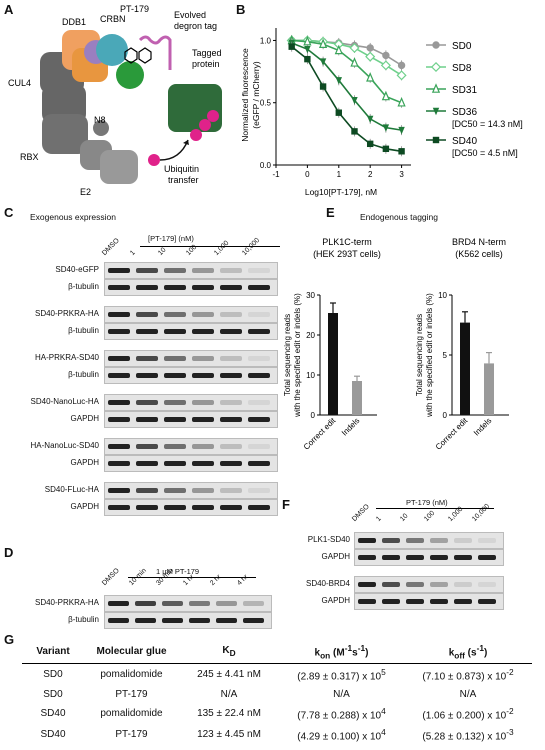  I want to click on panel-e-xtick: Indels, so click(350, 426).